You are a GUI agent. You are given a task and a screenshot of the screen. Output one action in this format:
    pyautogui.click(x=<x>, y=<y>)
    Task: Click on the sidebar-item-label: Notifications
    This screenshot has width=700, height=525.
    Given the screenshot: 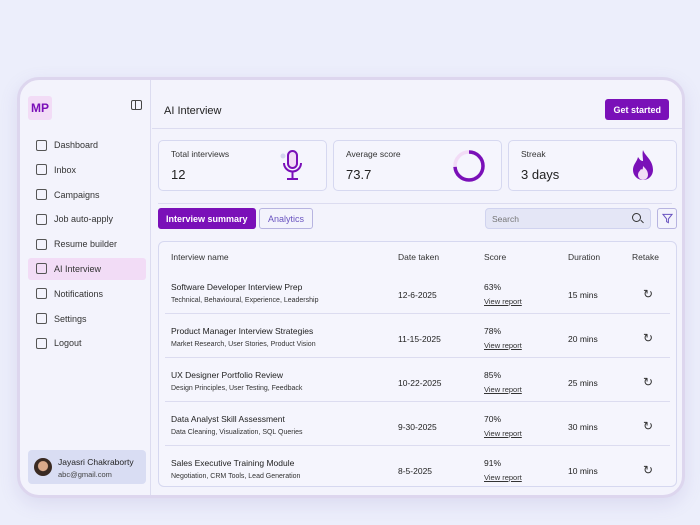 What is the action you would take?
    pyautogui.click(x=79, y=293)
    